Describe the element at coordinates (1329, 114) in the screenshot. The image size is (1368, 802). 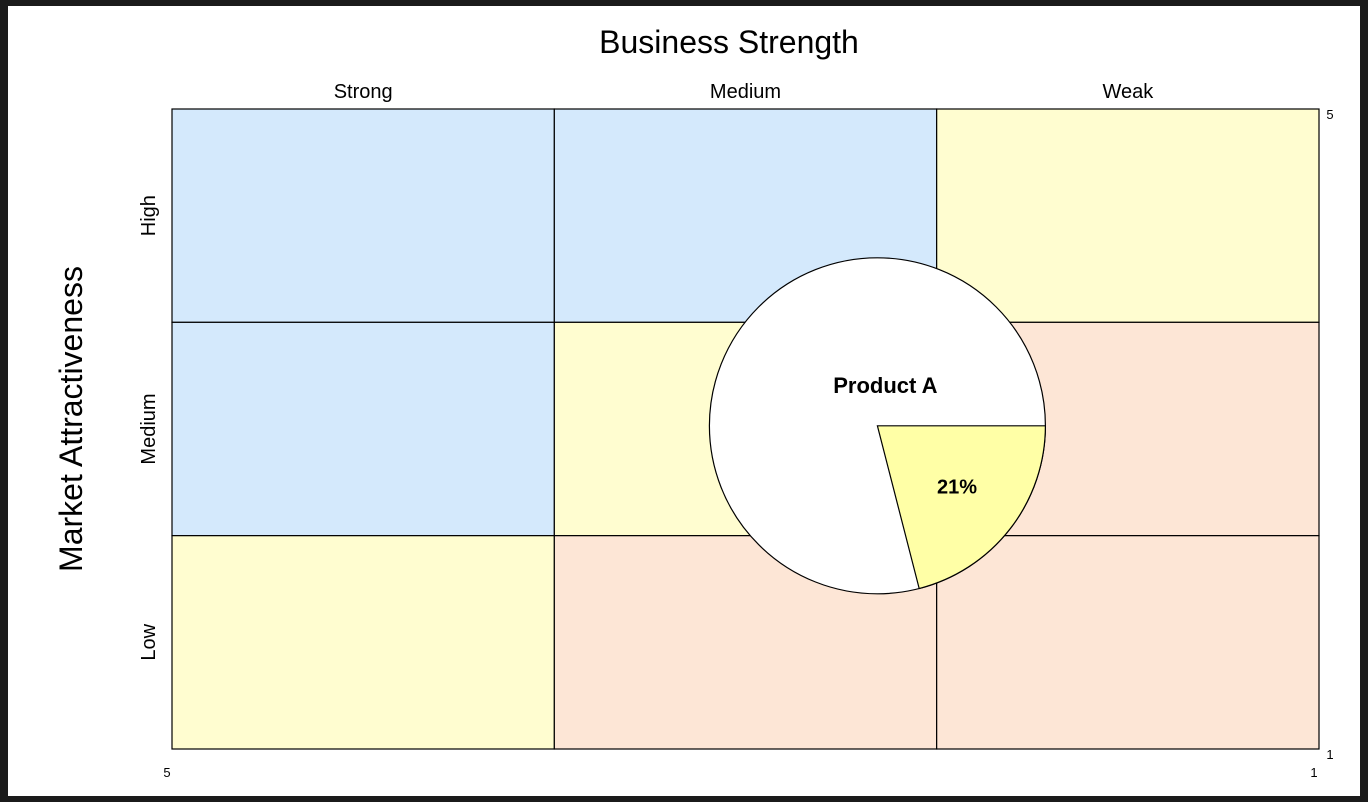
I see `y-tick-top: 5` at that location.